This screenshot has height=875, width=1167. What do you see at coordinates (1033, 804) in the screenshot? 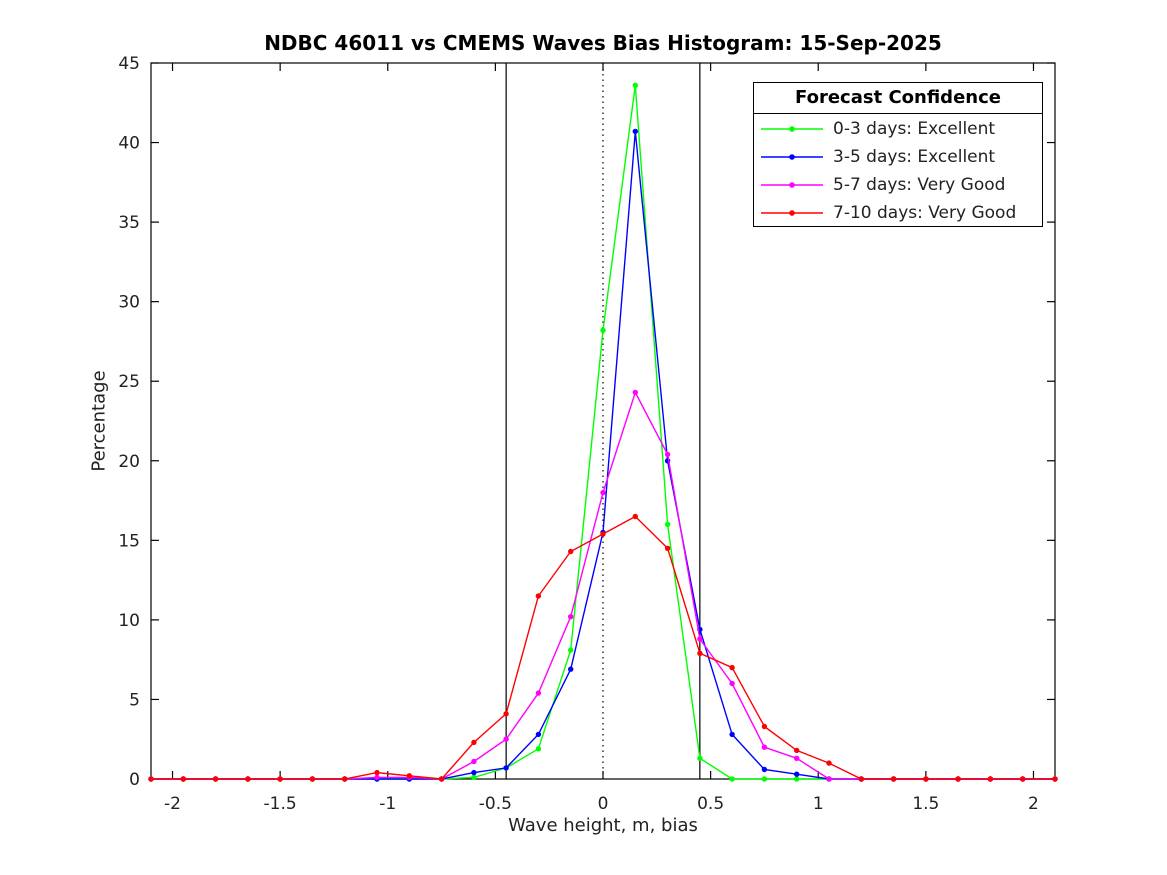
I see `x-tick-label: 2` at bounding box center [1033, 804].